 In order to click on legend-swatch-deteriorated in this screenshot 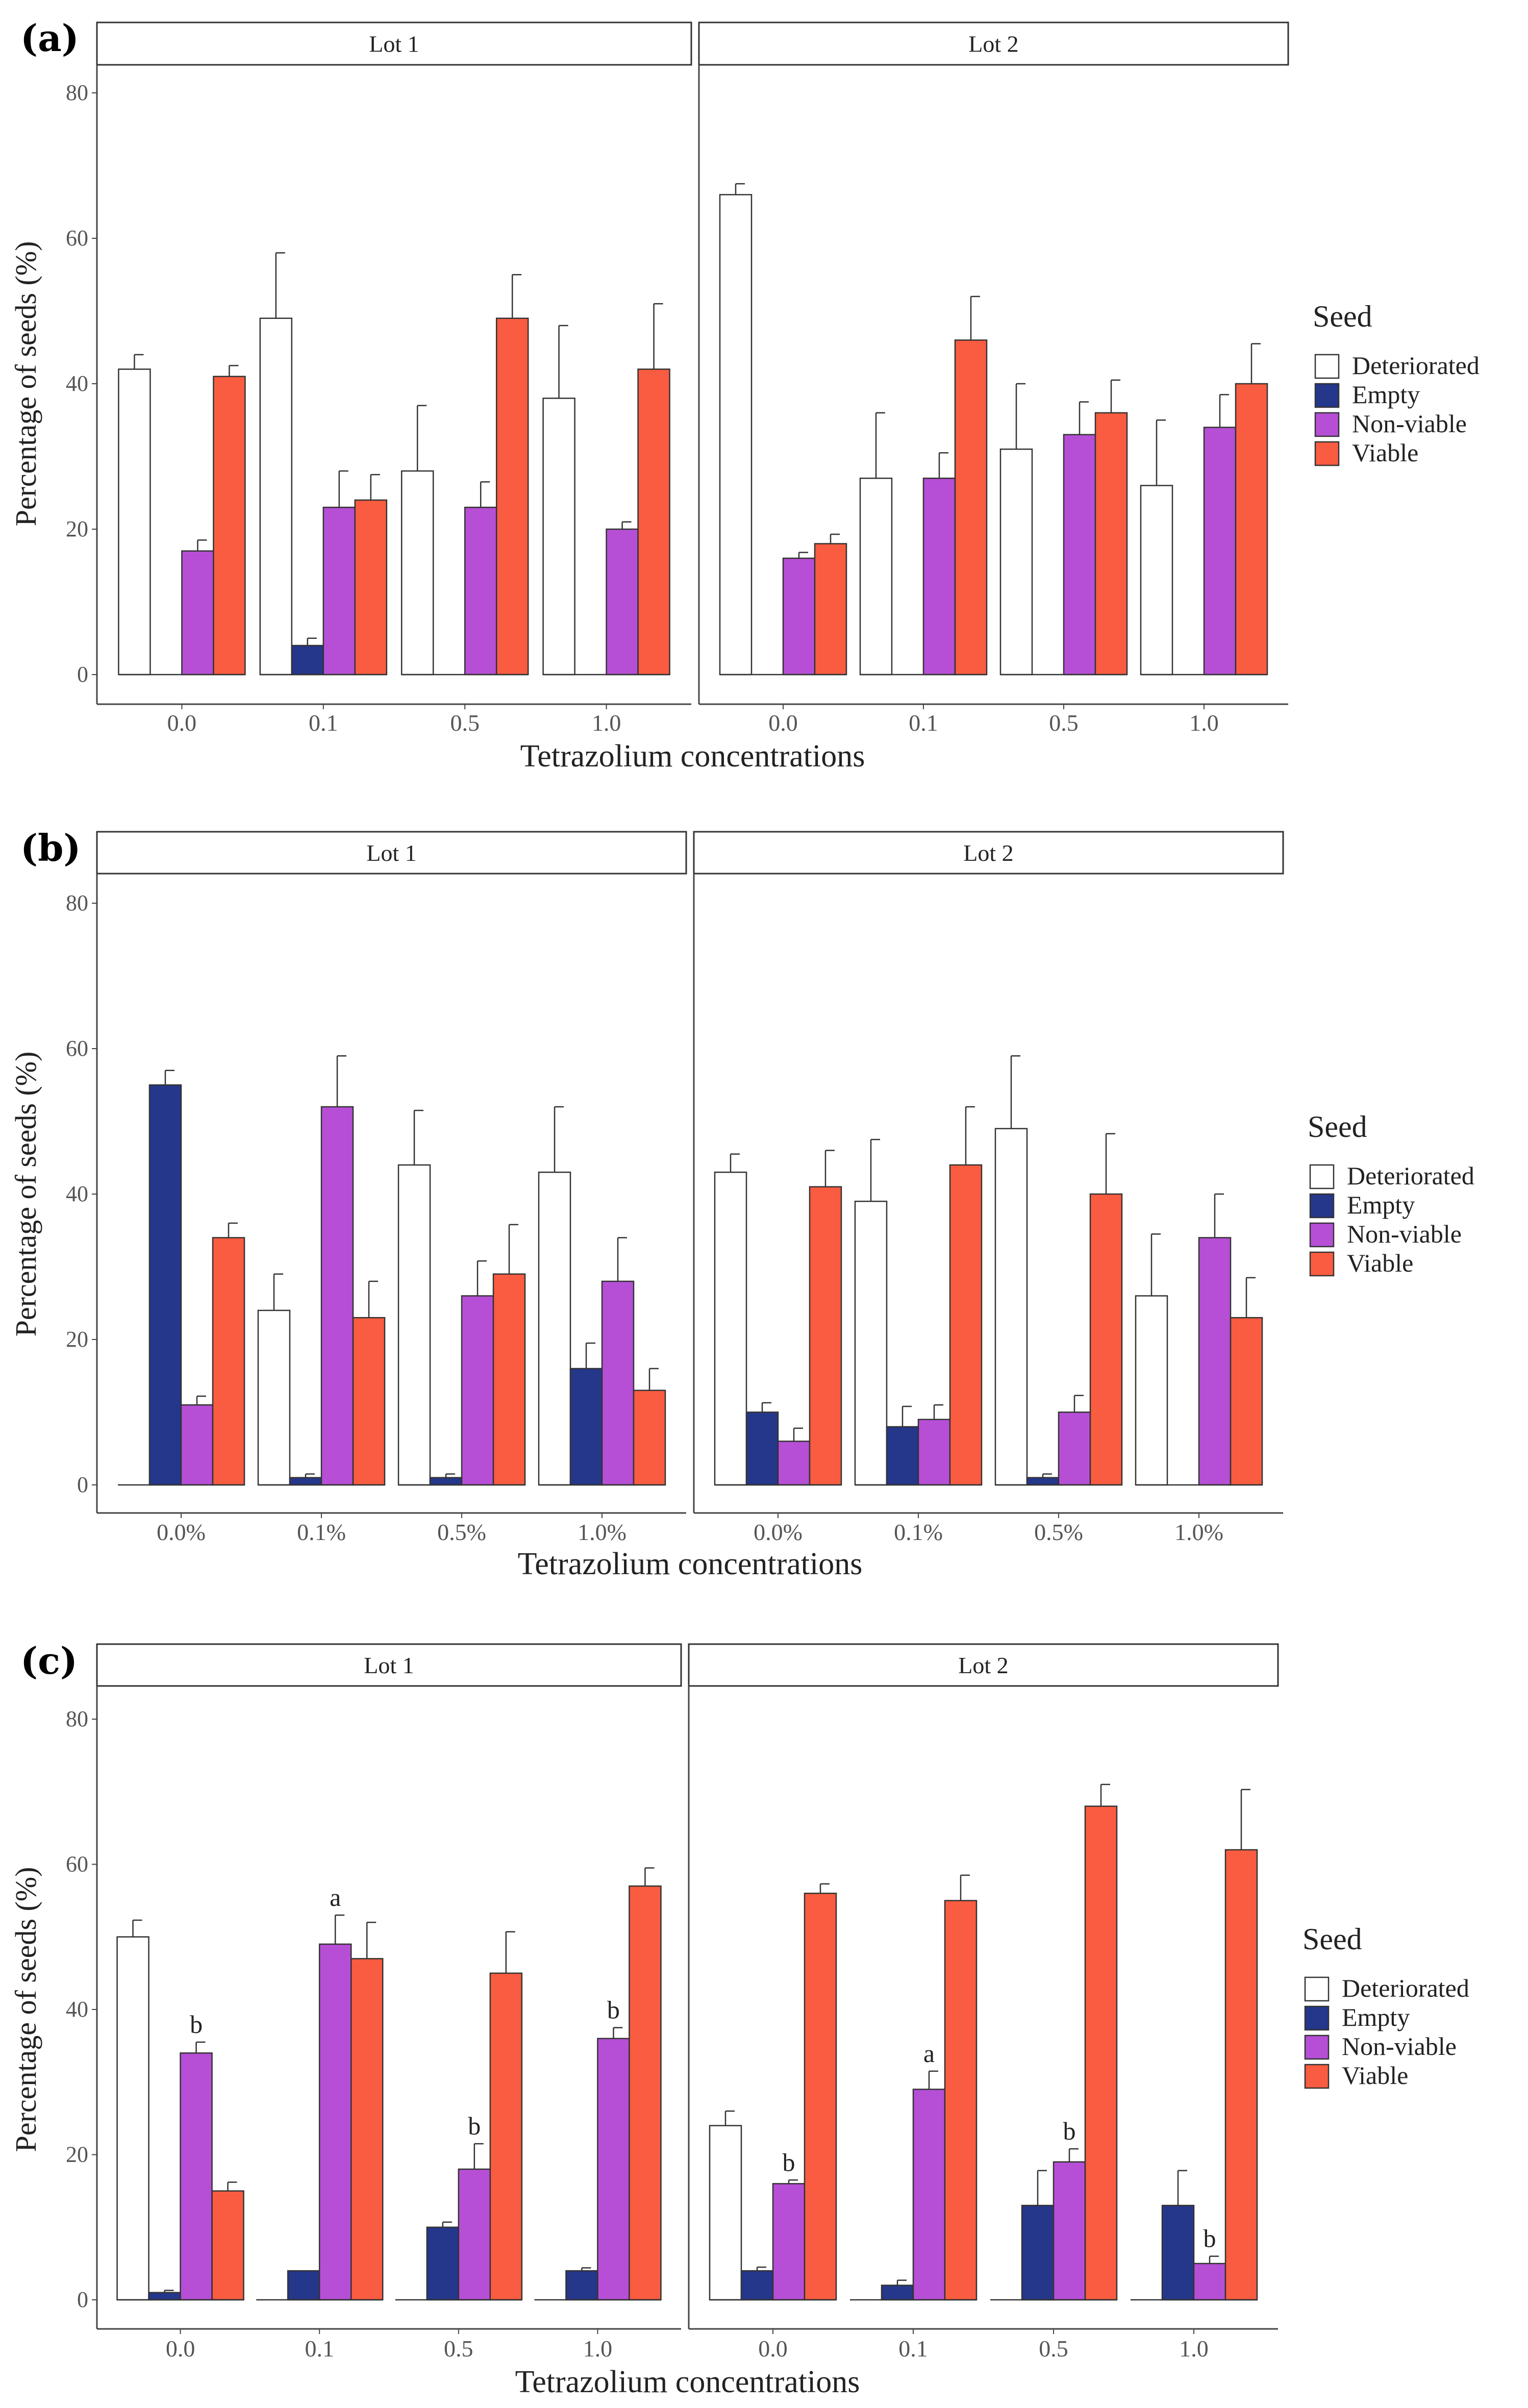, I will do `click(1327, 366)`.